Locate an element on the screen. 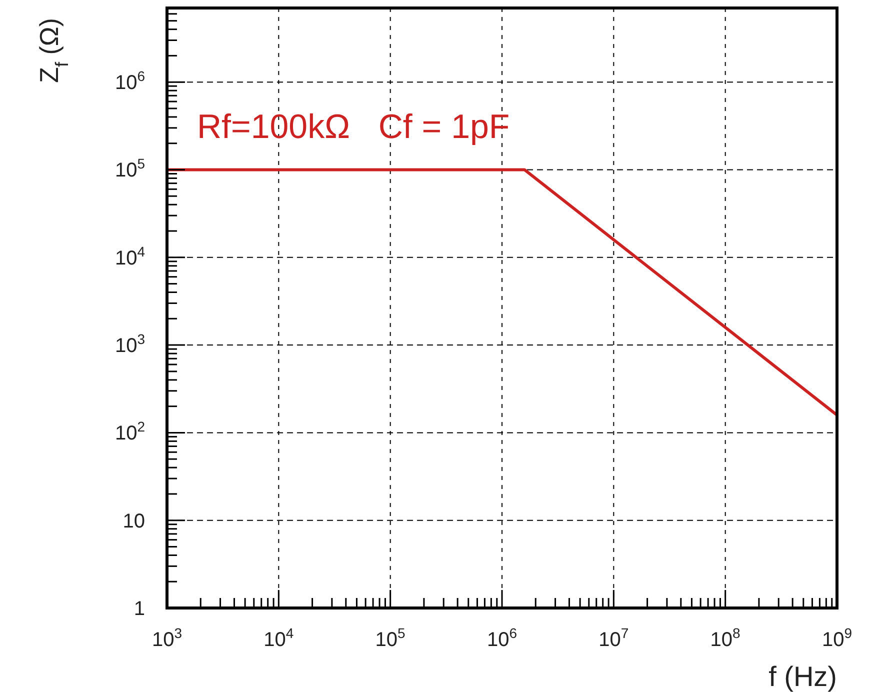 The height and width of the screenshot is (692, 873). x-tick-label: 10$^{5}$ is located at coordinates (390, 638).